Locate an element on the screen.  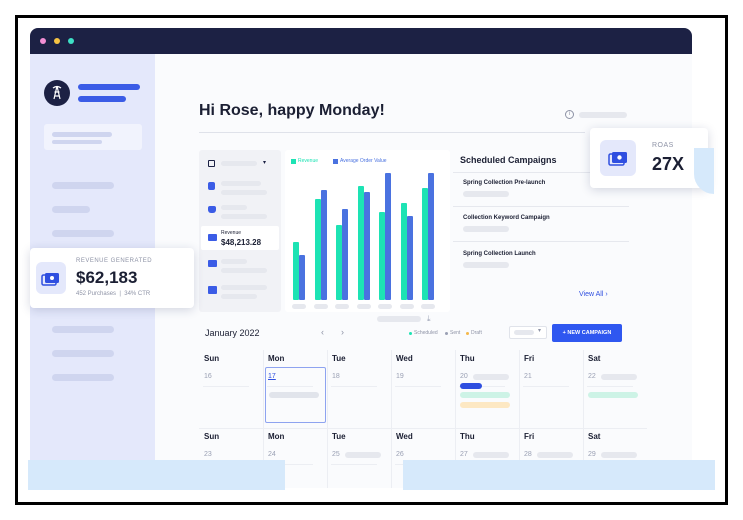
day-header: Fri is located at coordinates (529, 358).